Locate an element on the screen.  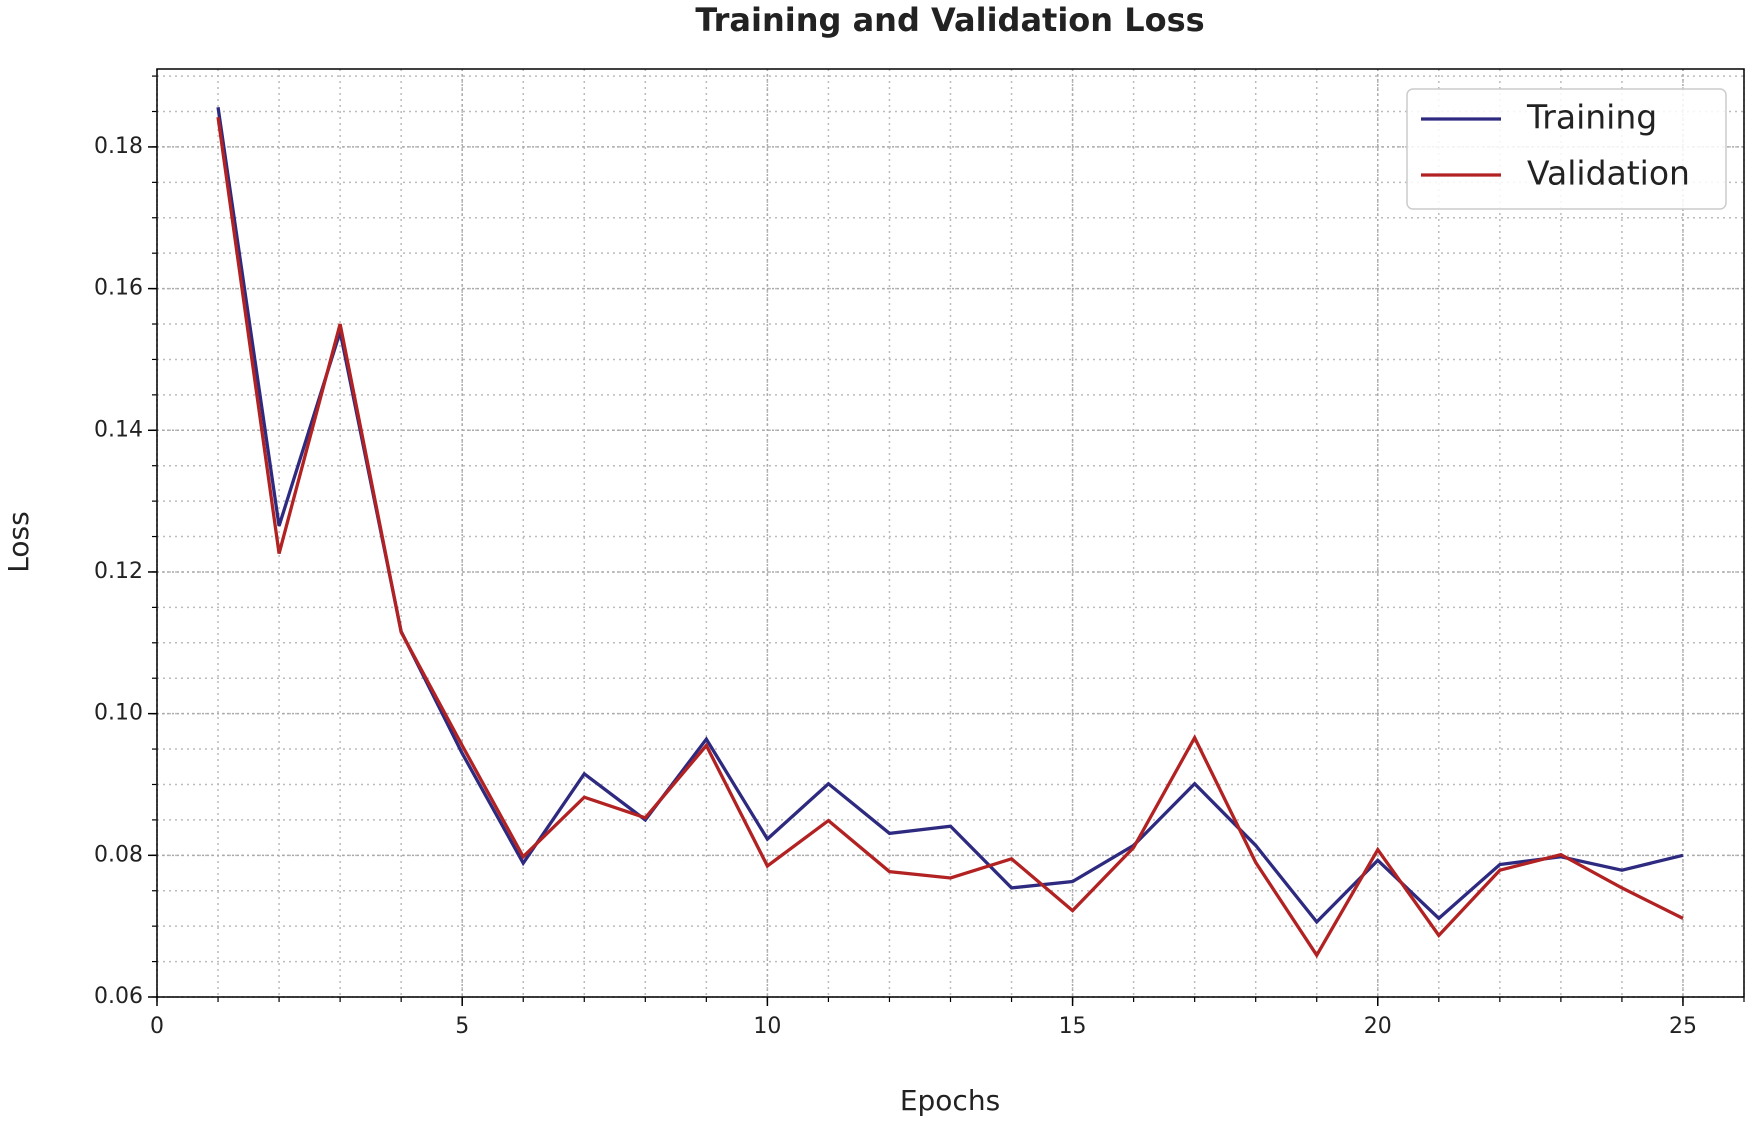
legend-label: Validation is located at coordinates (1608, 173).